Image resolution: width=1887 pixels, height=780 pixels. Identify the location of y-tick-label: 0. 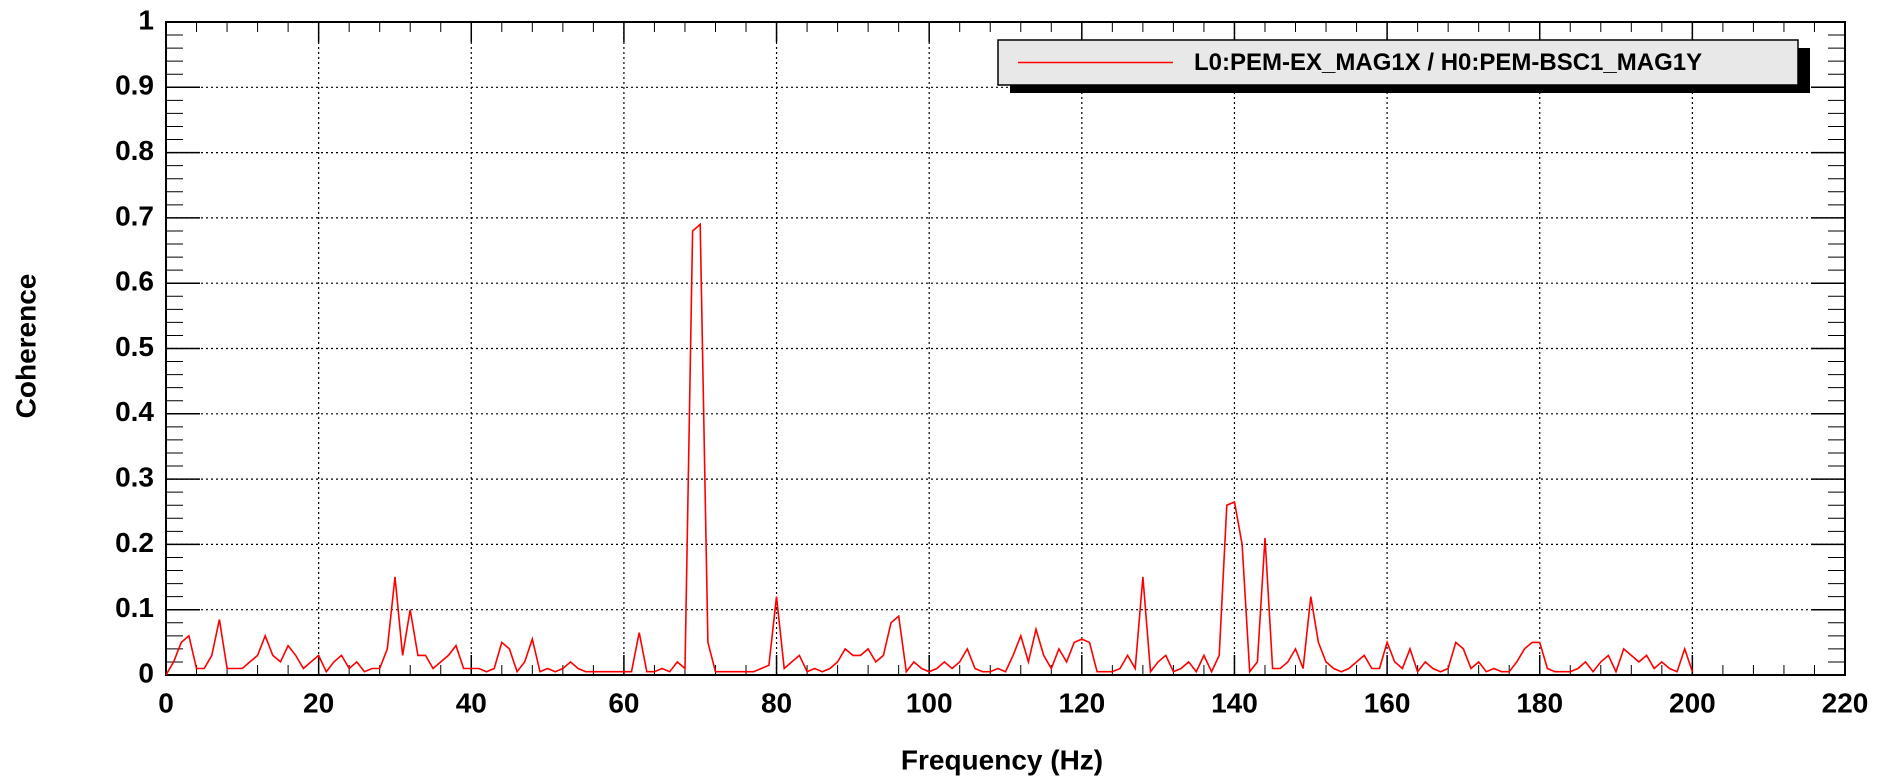
(146, 672).